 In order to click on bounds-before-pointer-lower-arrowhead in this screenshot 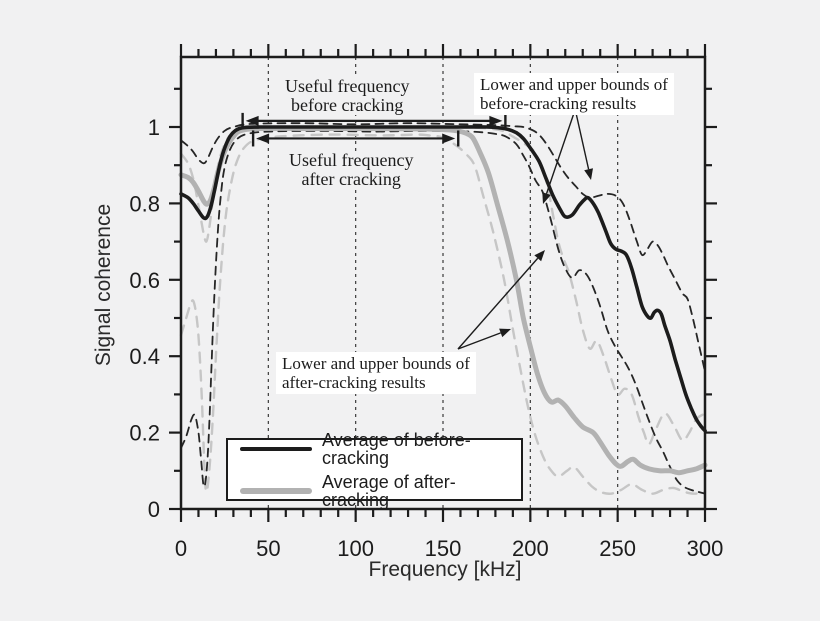, I will do `click(546, 198)`.